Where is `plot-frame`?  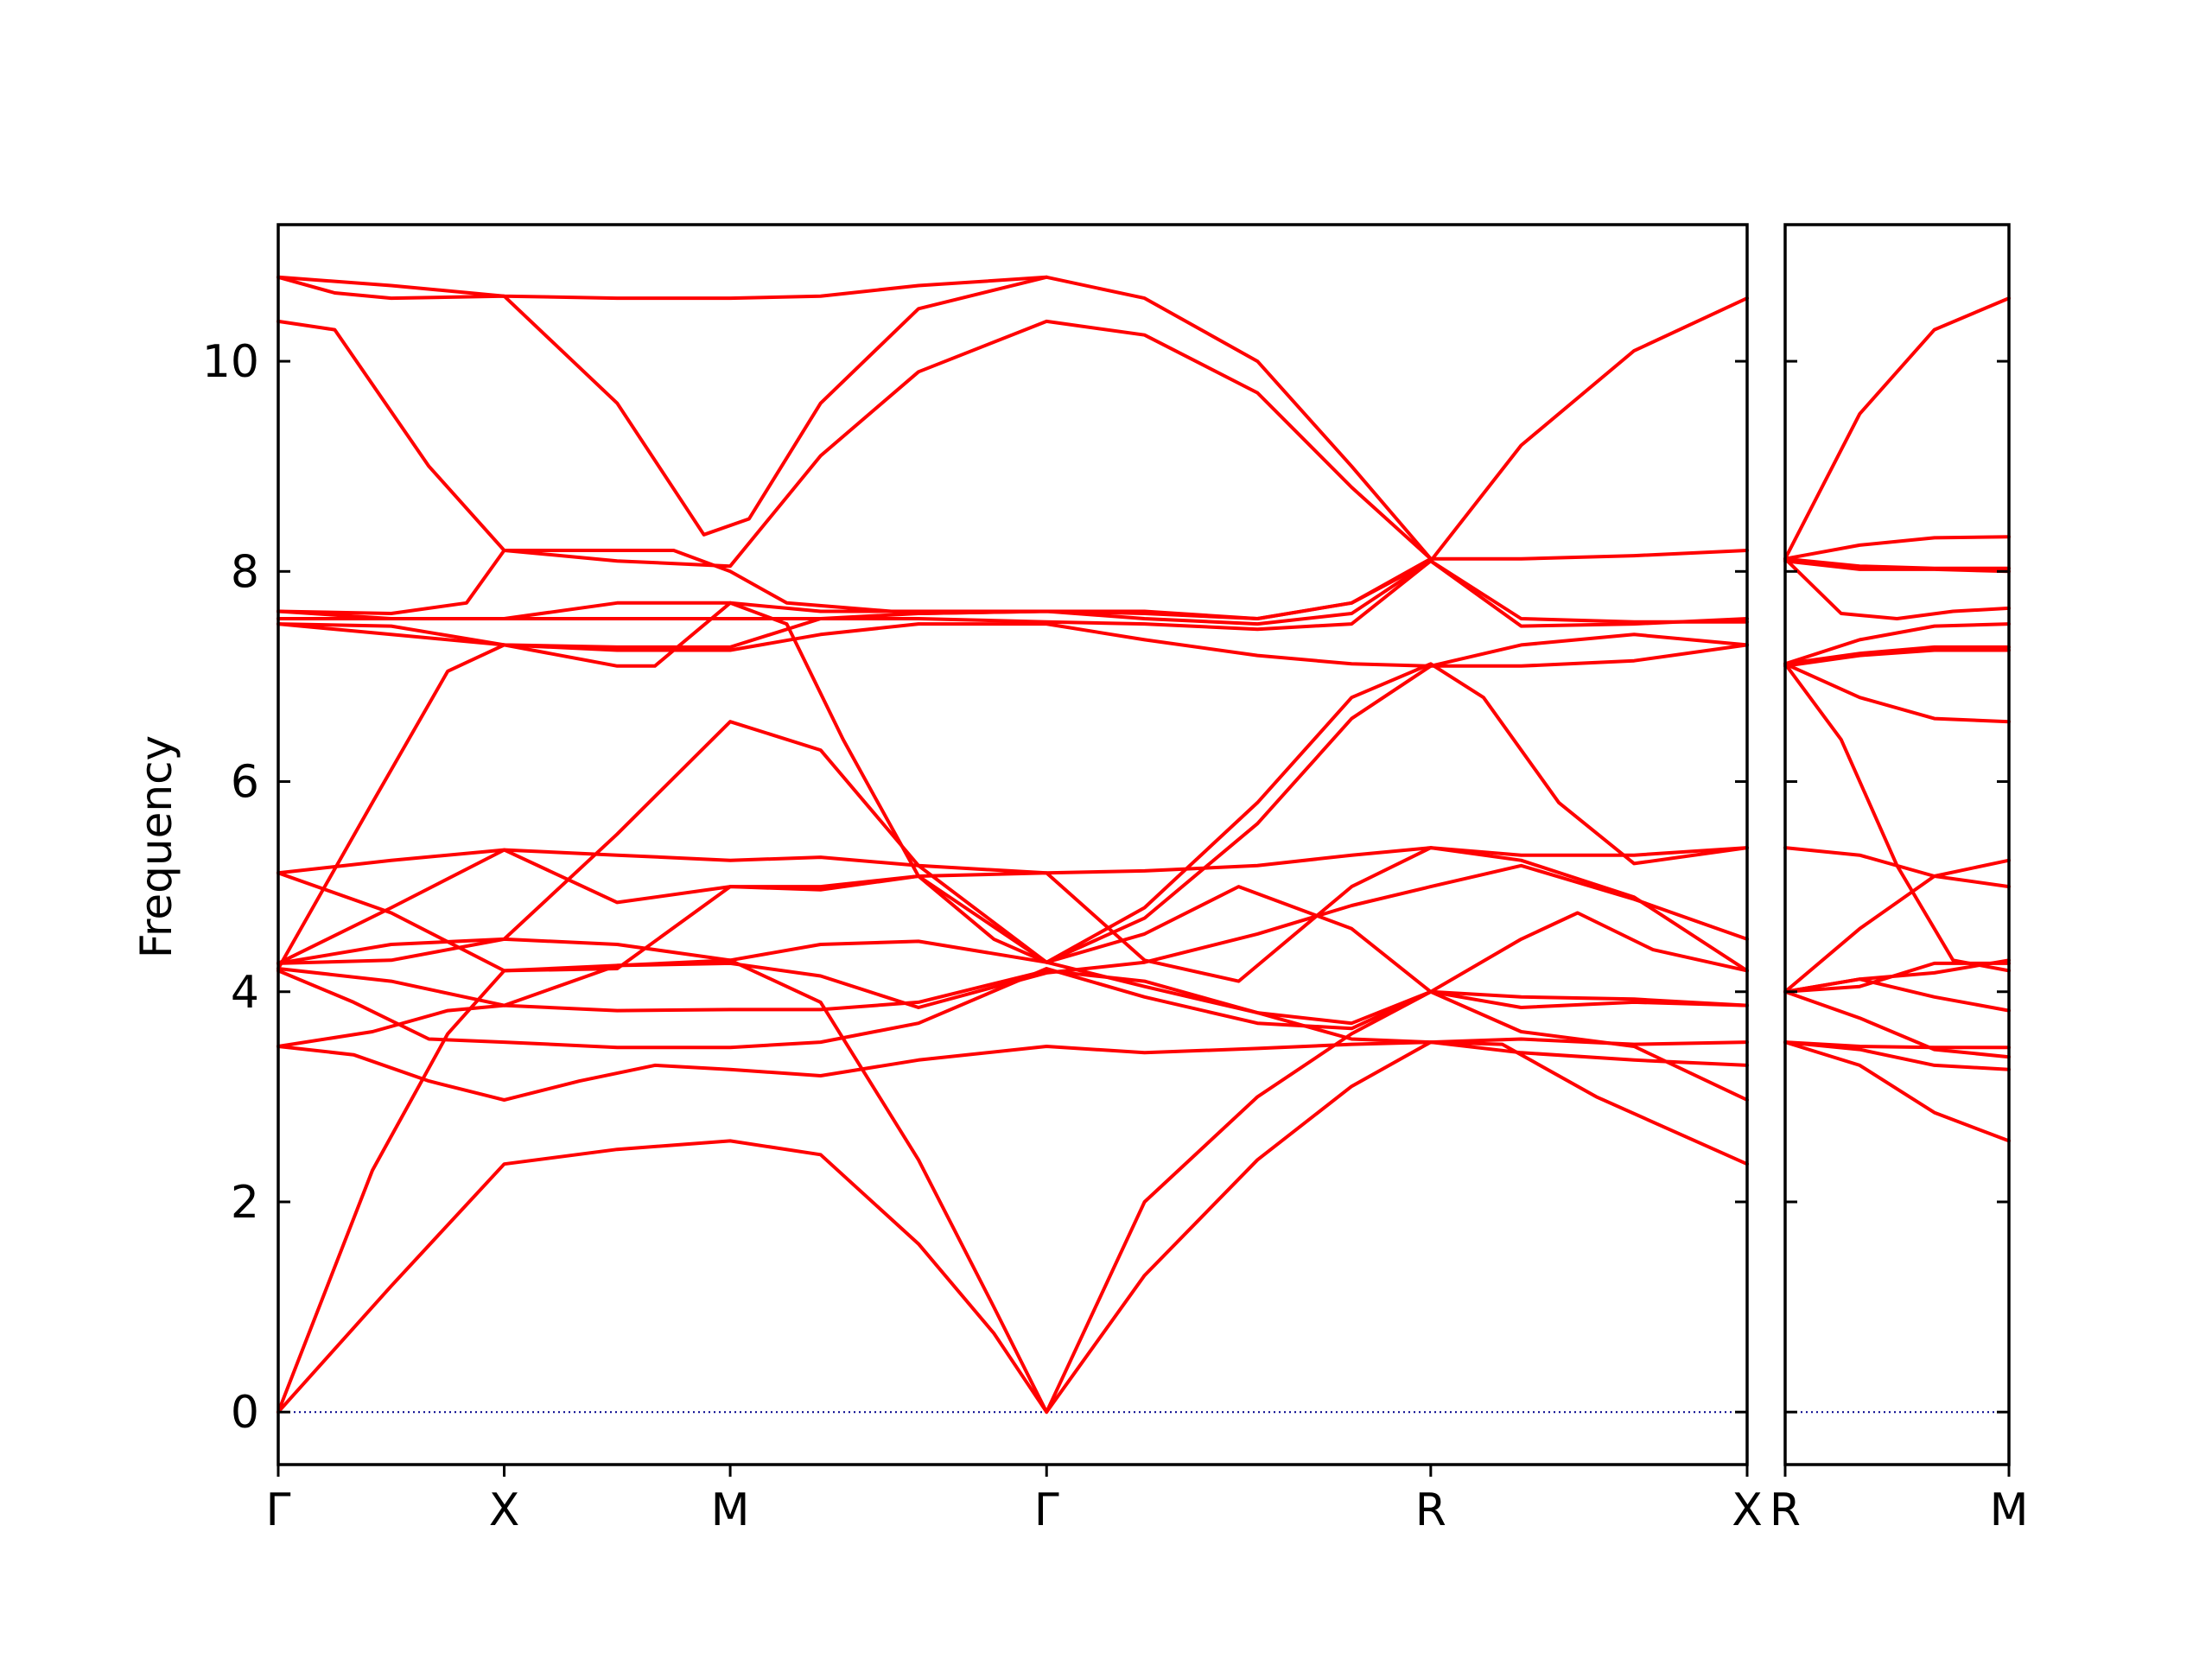
plot-frame is located at coordinates (1897, 844).